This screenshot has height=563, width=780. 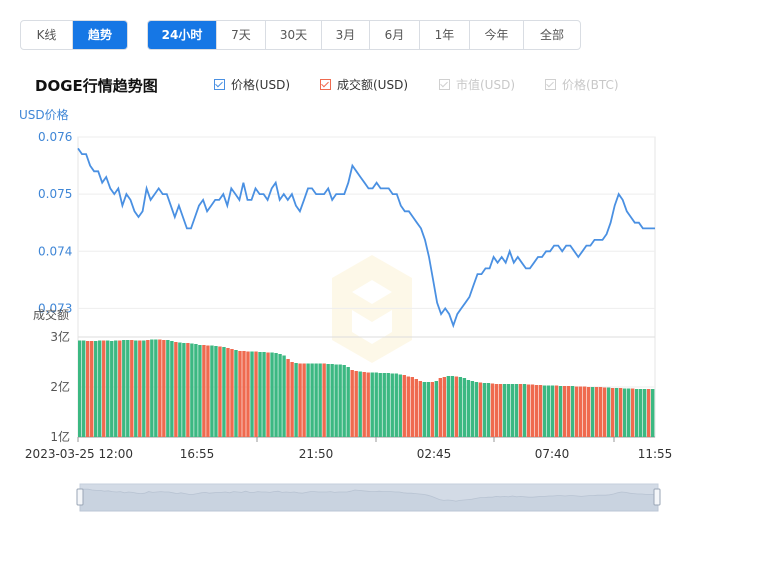 What do you see at coordinates (346, 35) in the screenshot?
I see `tab-3m: 3月` at bounding box center [346, 35].